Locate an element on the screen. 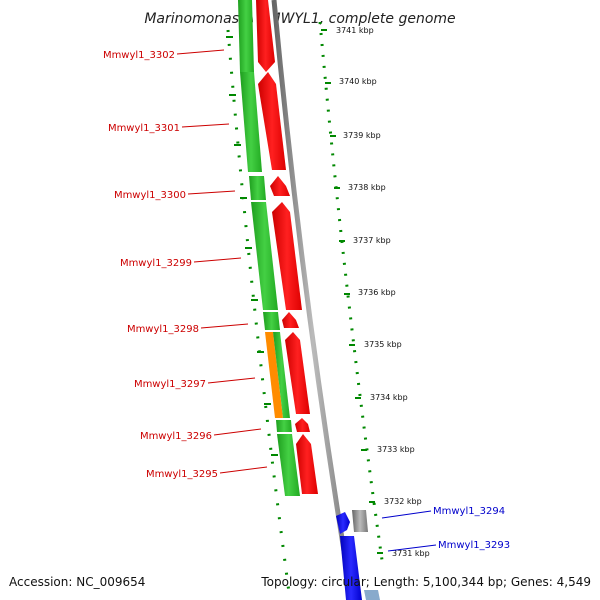 The height and width of the screenshot is (600, 600). ruler-ticks is located at coordinates (352, 291).